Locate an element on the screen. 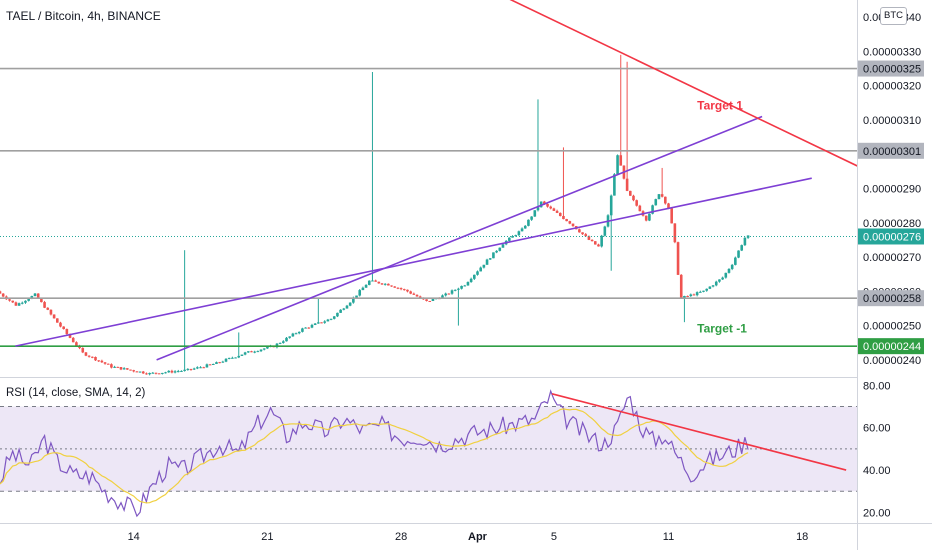 Image resolution: width=932 pixels, height=555 pixels. price-tick-label: 0.00000290 is located at coordinates (892, 190).